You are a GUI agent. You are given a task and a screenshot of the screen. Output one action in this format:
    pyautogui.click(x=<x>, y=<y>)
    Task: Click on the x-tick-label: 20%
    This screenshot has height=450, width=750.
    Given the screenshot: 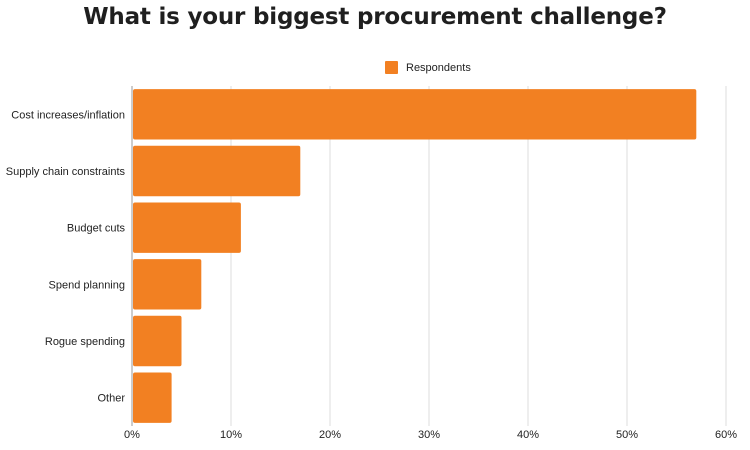 What is the action you would take?
    pyautogui.click(x=330, y=435)
    